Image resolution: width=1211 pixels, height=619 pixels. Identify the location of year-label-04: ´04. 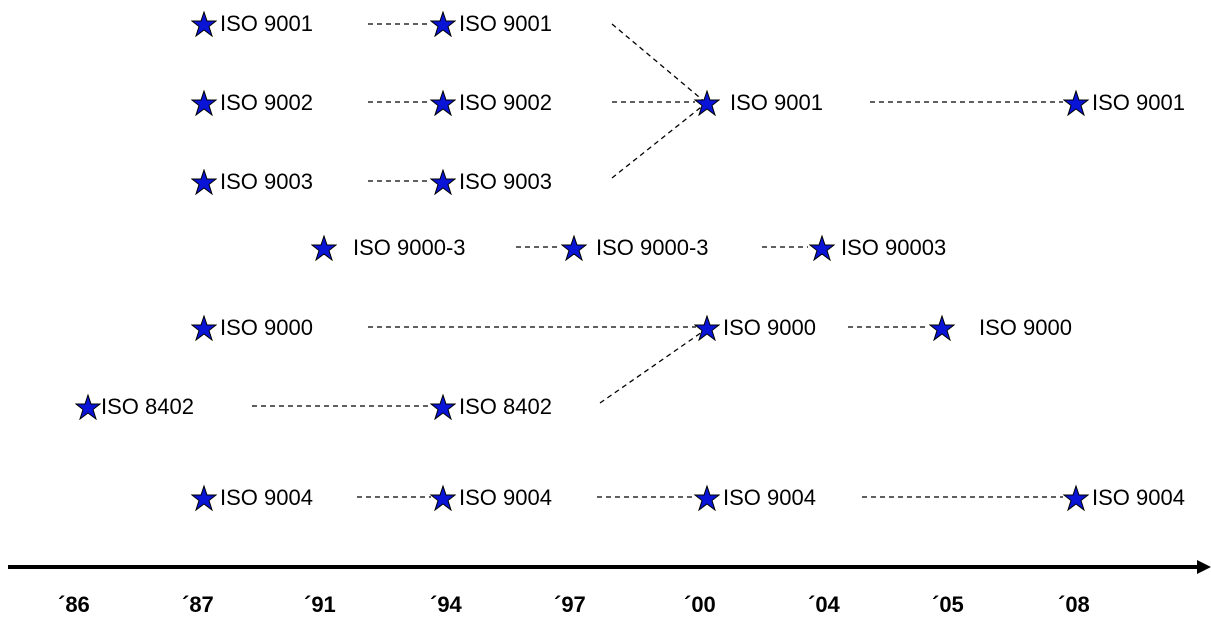
(824, 604).